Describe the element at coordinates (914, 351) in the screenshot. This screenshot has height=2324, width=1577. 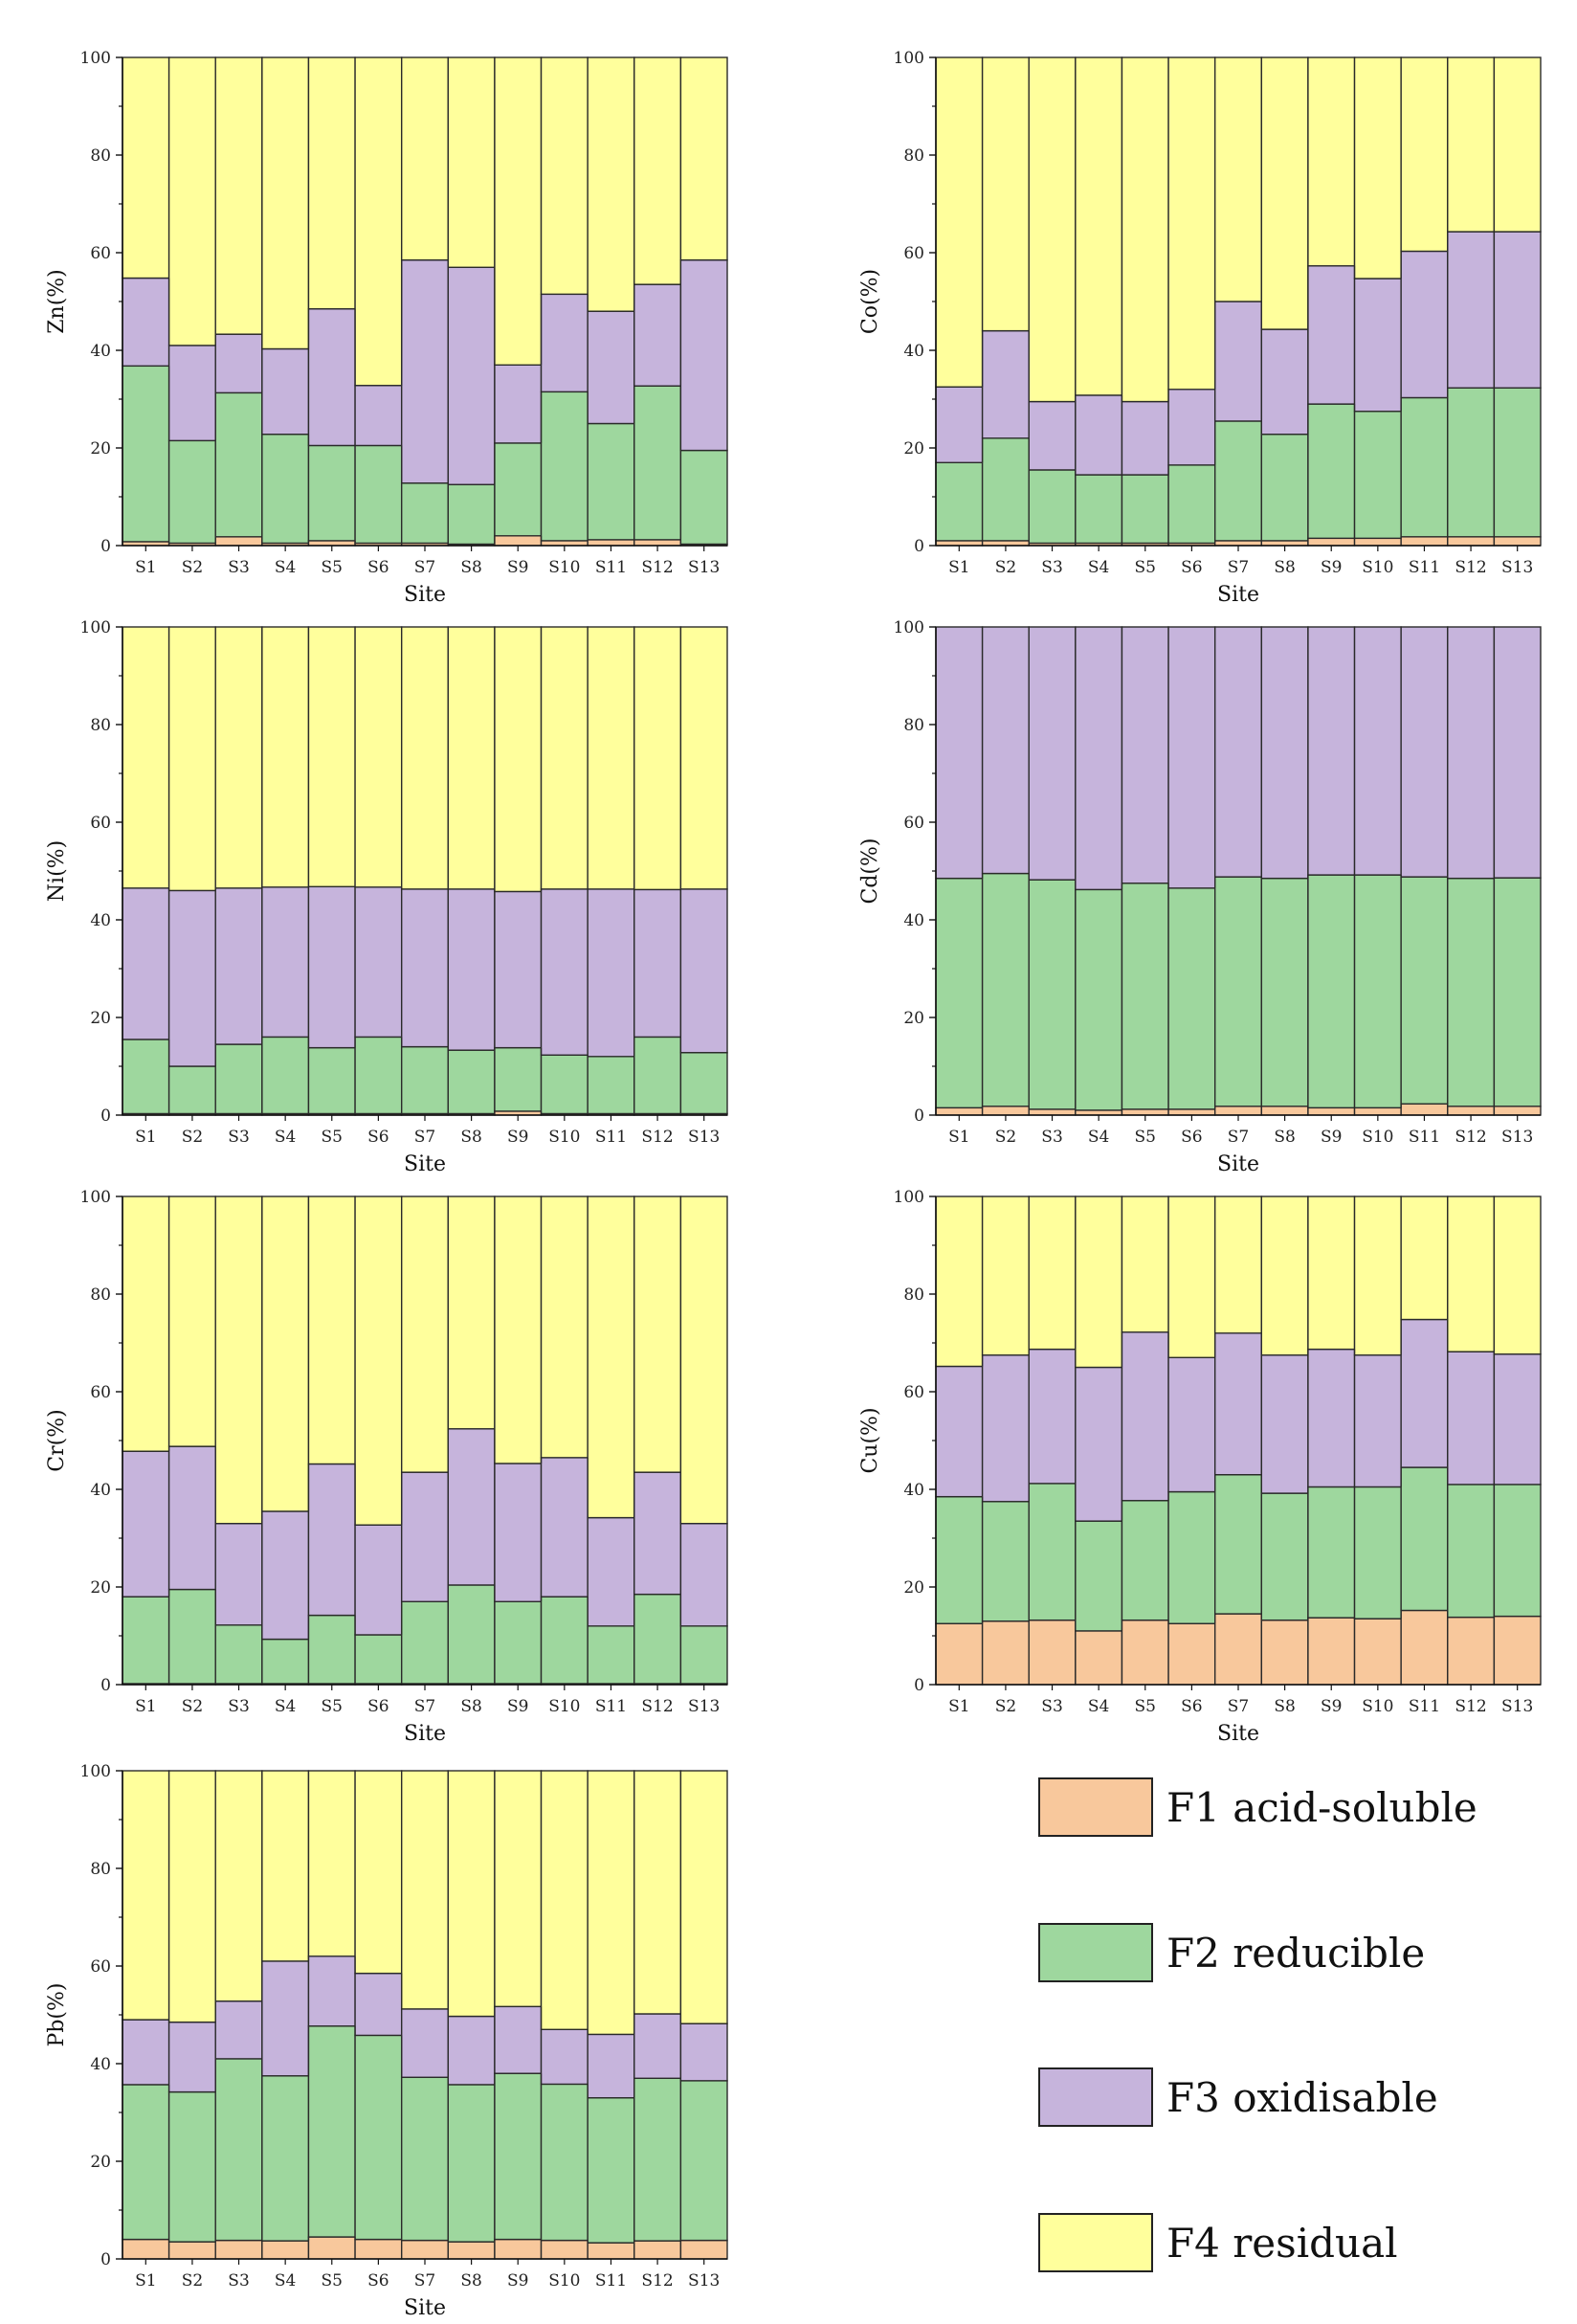
I see `y-tick-label: 40` at that location.